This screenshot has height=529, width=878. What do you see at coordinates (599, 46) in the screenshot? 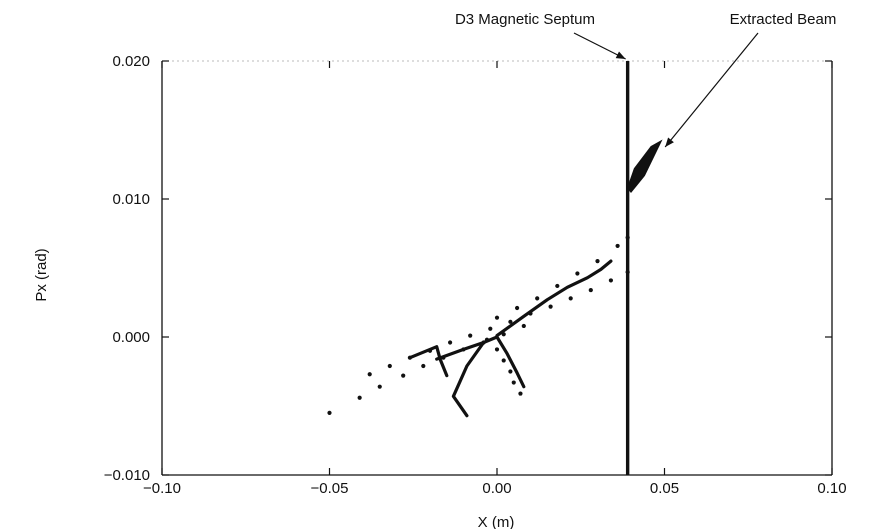
I see `septum-arrow` at bounding box center [599, 46].